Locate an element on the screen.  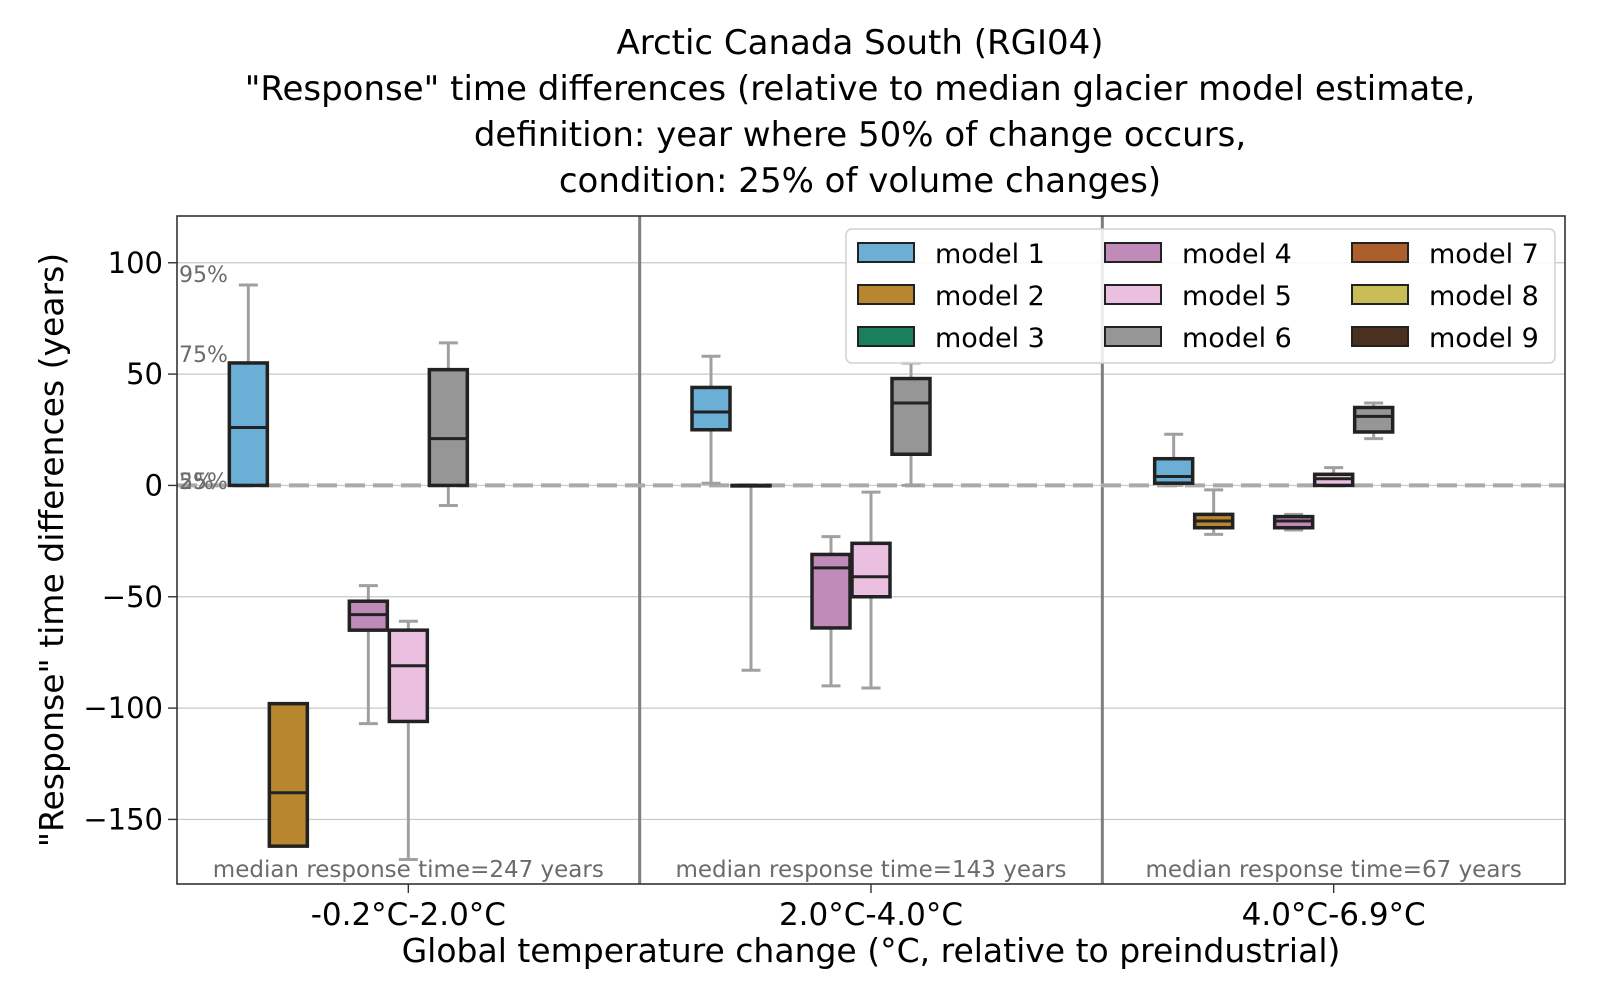
y-tick-label: −150 is located at coordinates (123, 819).